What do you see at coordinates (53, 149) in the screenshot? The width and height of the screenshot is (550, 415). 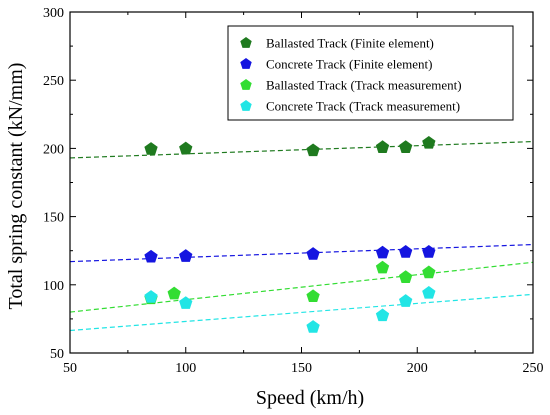 I see `y-tick-label: 200` at bounding box center [53, 149].